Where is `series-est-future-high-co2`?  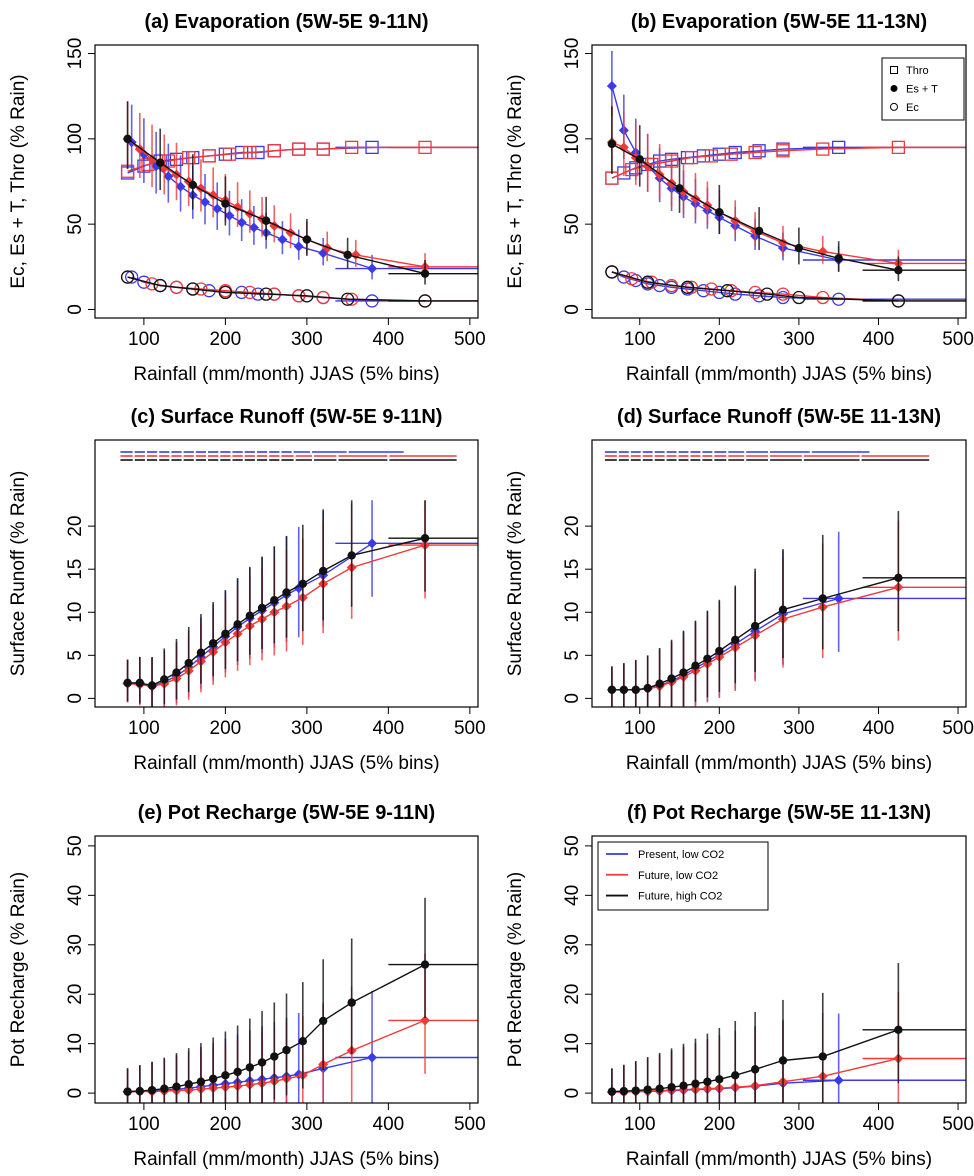 series-est-future-high-co2 is located at coordinates (786, 194).